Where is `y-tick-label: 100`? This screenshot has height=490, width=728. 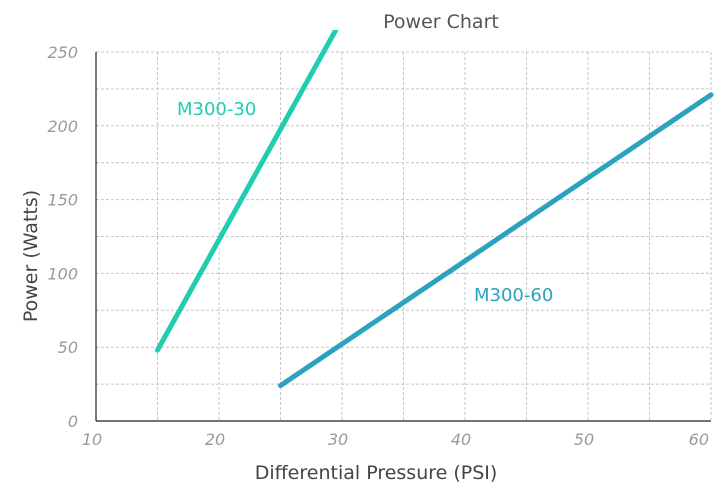 y-tick-label: 100 is located at coordinates (62, 273).